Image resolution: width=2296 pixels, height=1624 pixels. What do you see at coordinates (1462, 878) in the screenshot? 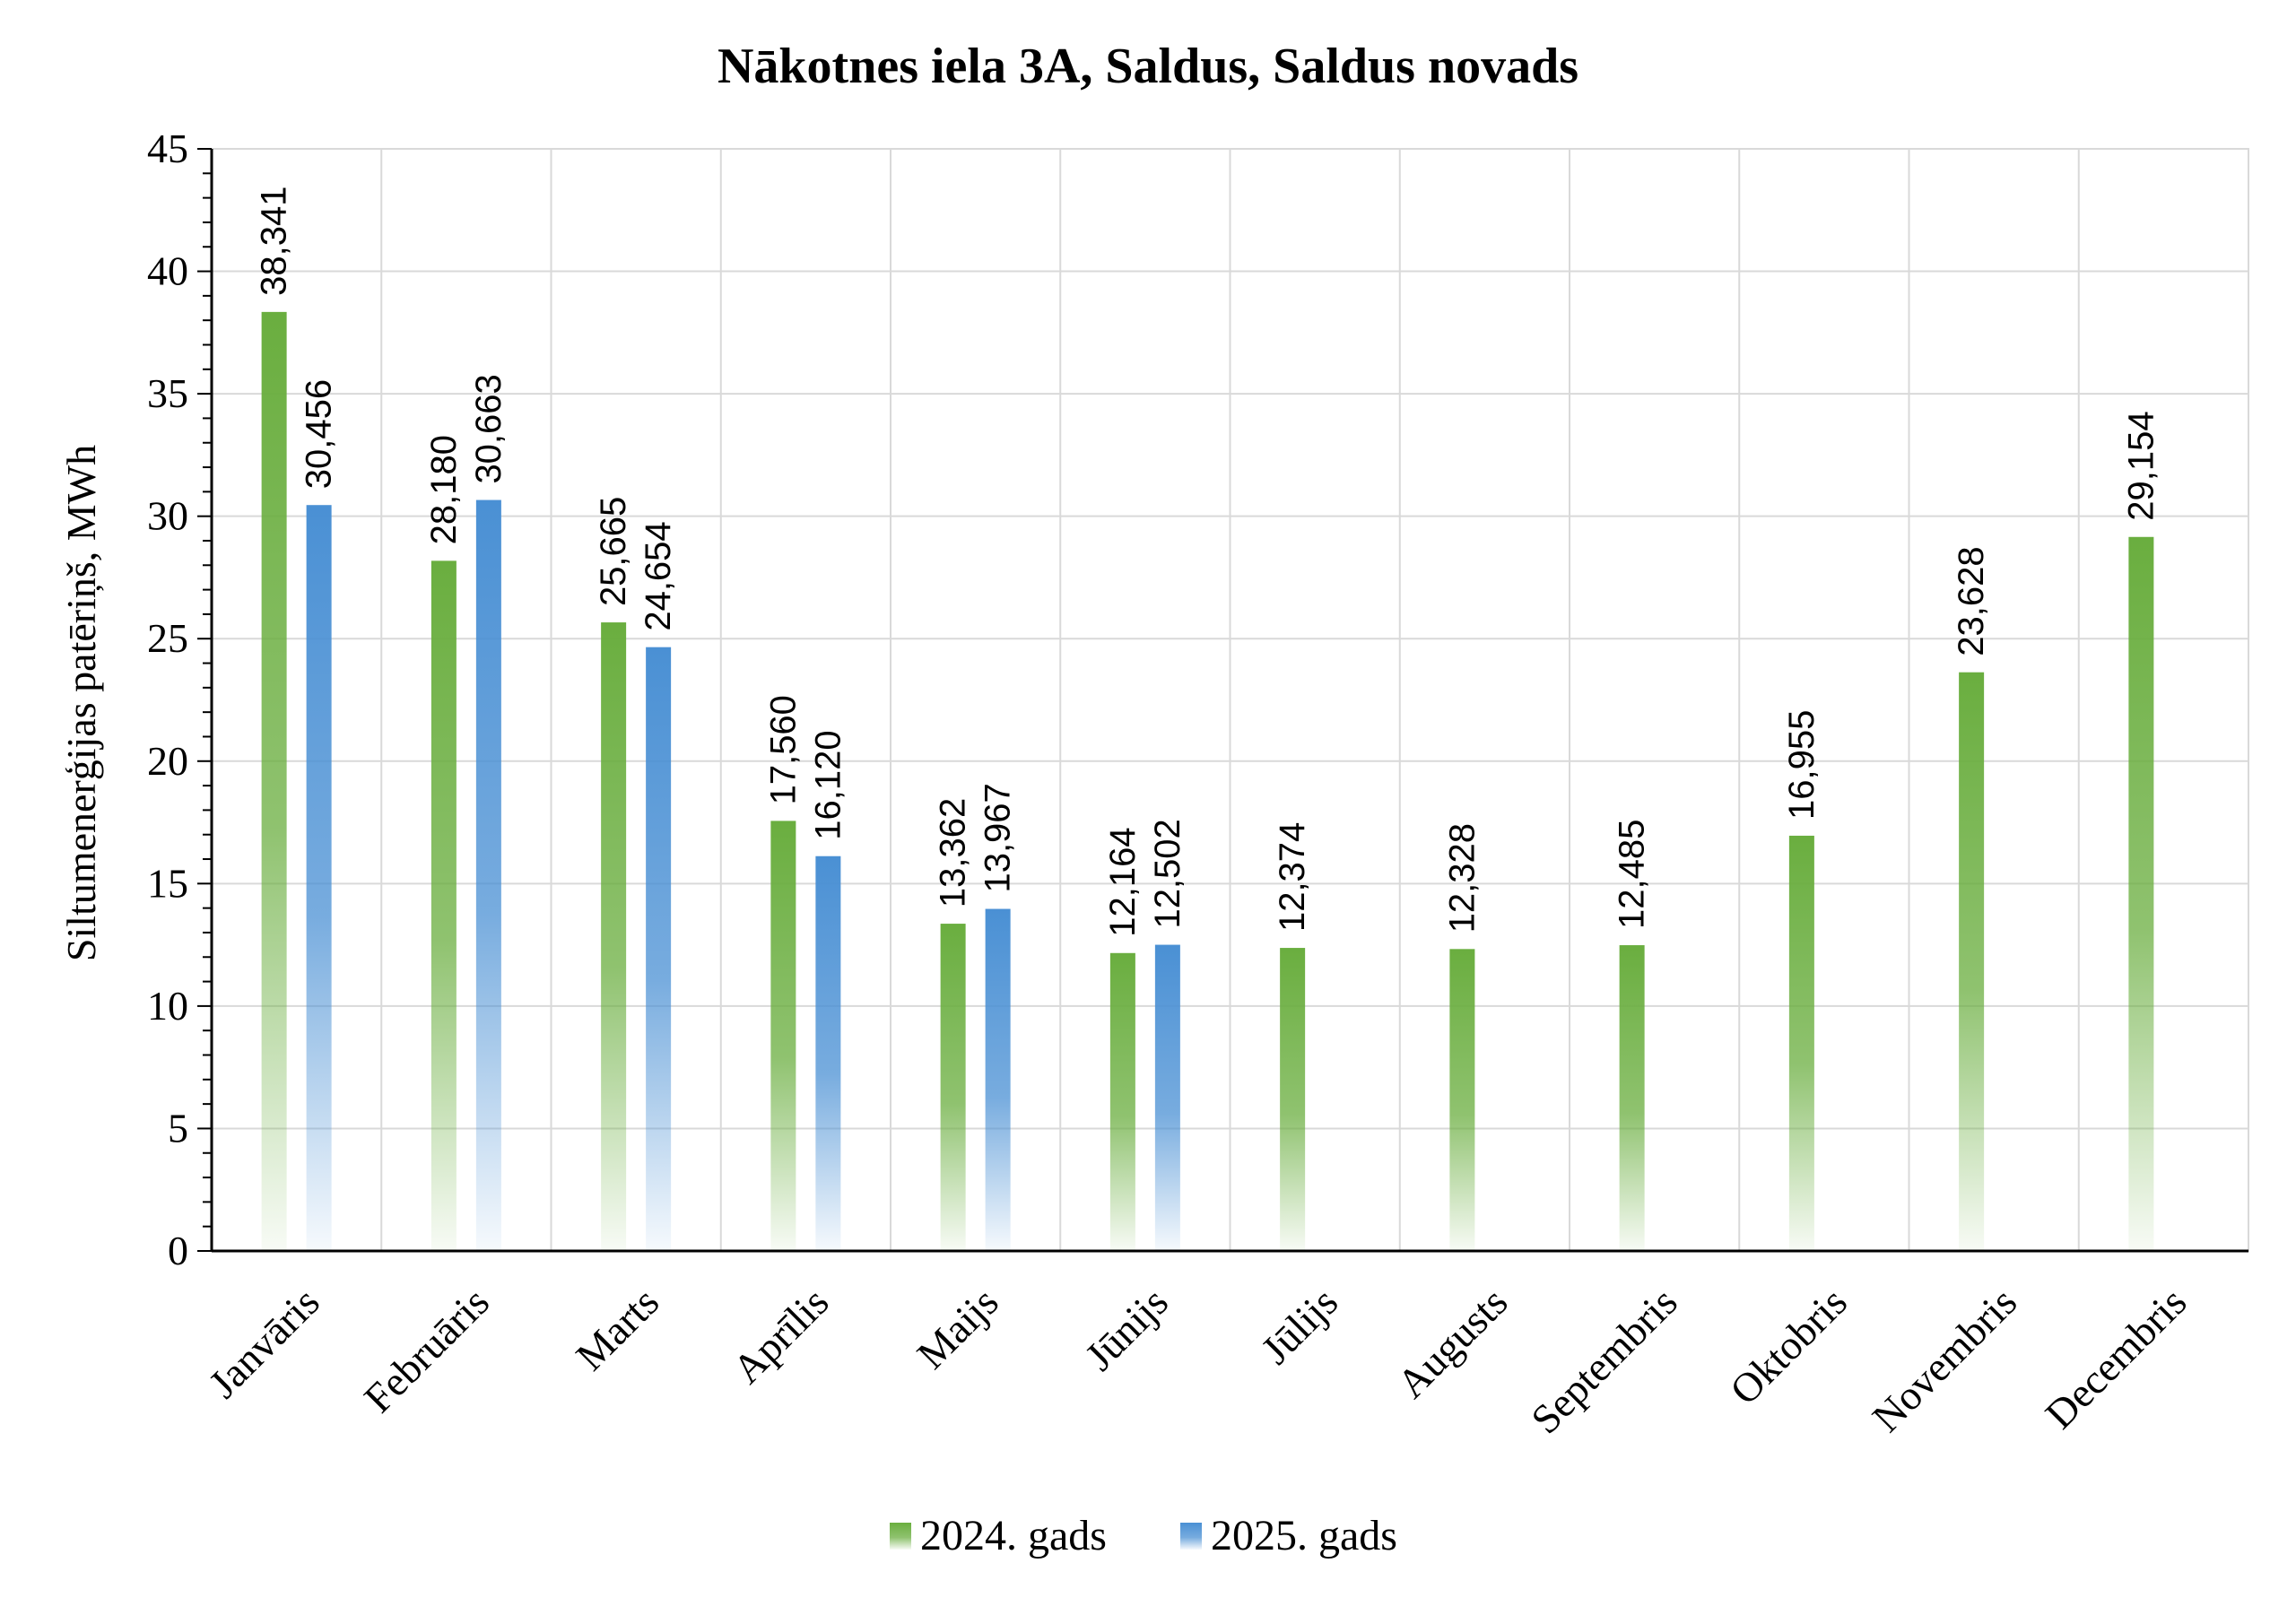
I see `bar-value-label: 12,328` at bounding box center [1462, 878].